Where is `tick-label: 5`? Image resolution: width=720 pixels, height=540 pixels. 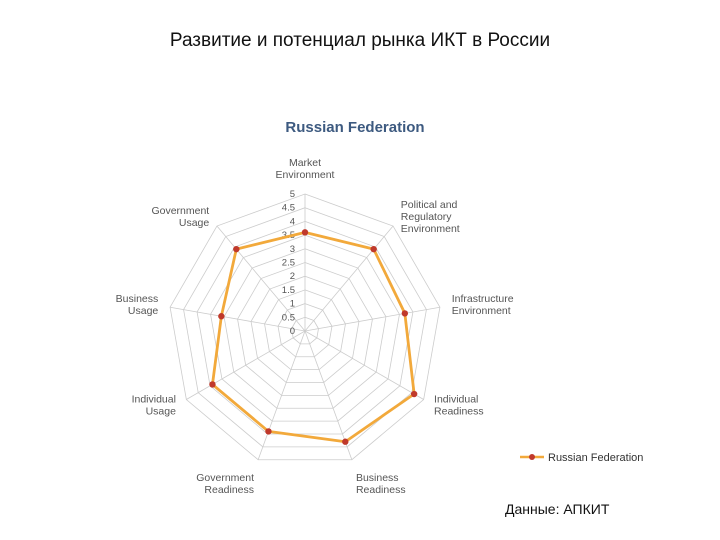
tick-label: 5 is located at coordinates (292, 194).